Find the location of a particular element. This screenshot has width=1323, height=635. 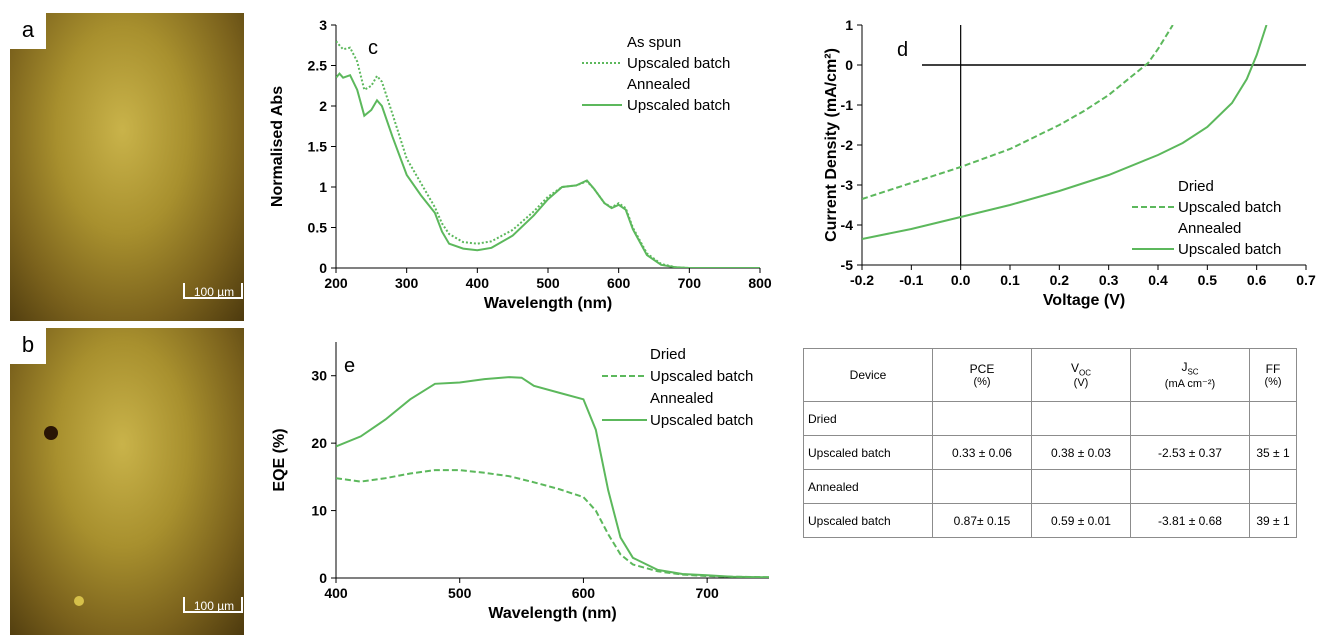

x-tick-label: -0.1 is located at coordinates (911, 280).